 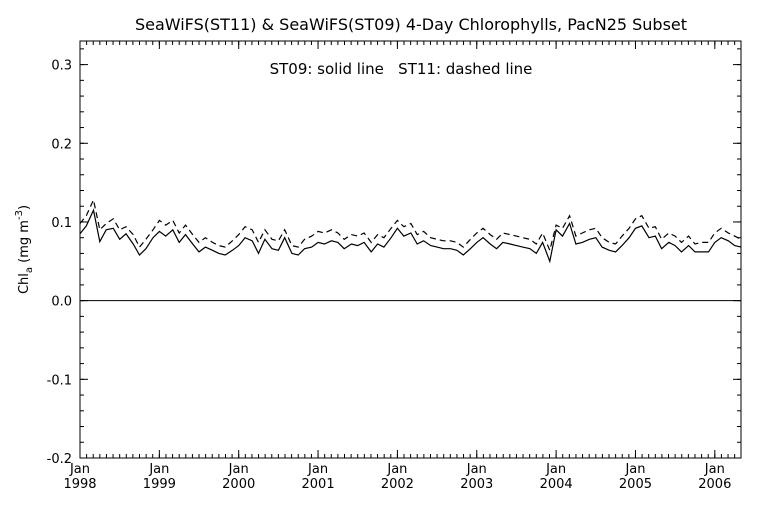 I want to click on y-axis-label: Chla (mg m-3), so click(x=24, y=249).